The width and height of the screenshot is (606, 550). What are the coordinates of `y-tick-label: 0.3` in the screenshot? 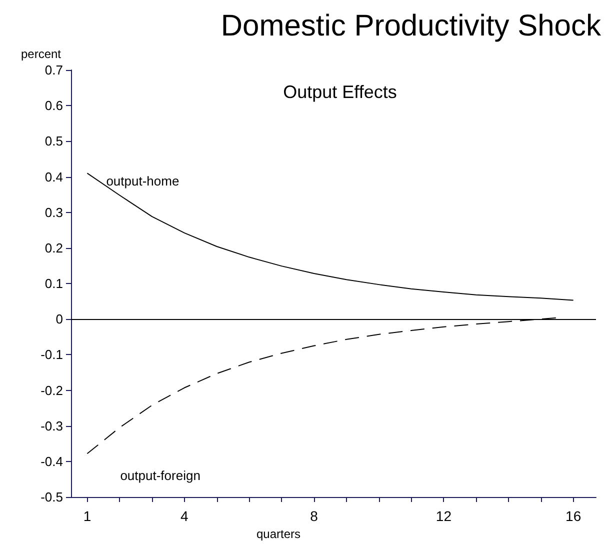 It's located at (53, 212).